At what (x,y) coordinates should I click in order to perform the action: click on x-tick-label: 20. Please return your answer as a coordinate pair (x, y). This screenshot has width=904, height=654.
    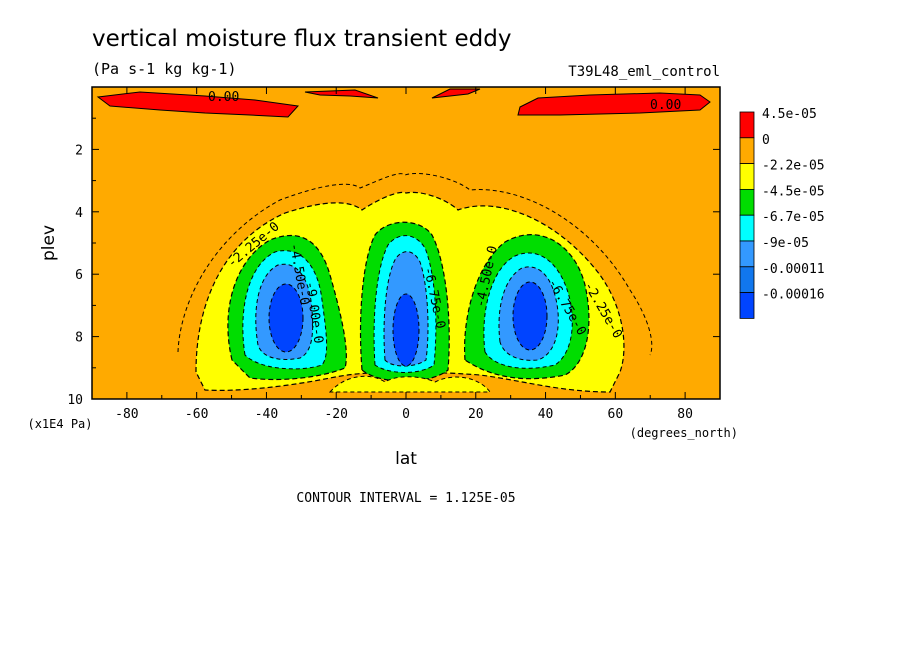
    Looking at the image, I should click on (476, 414).